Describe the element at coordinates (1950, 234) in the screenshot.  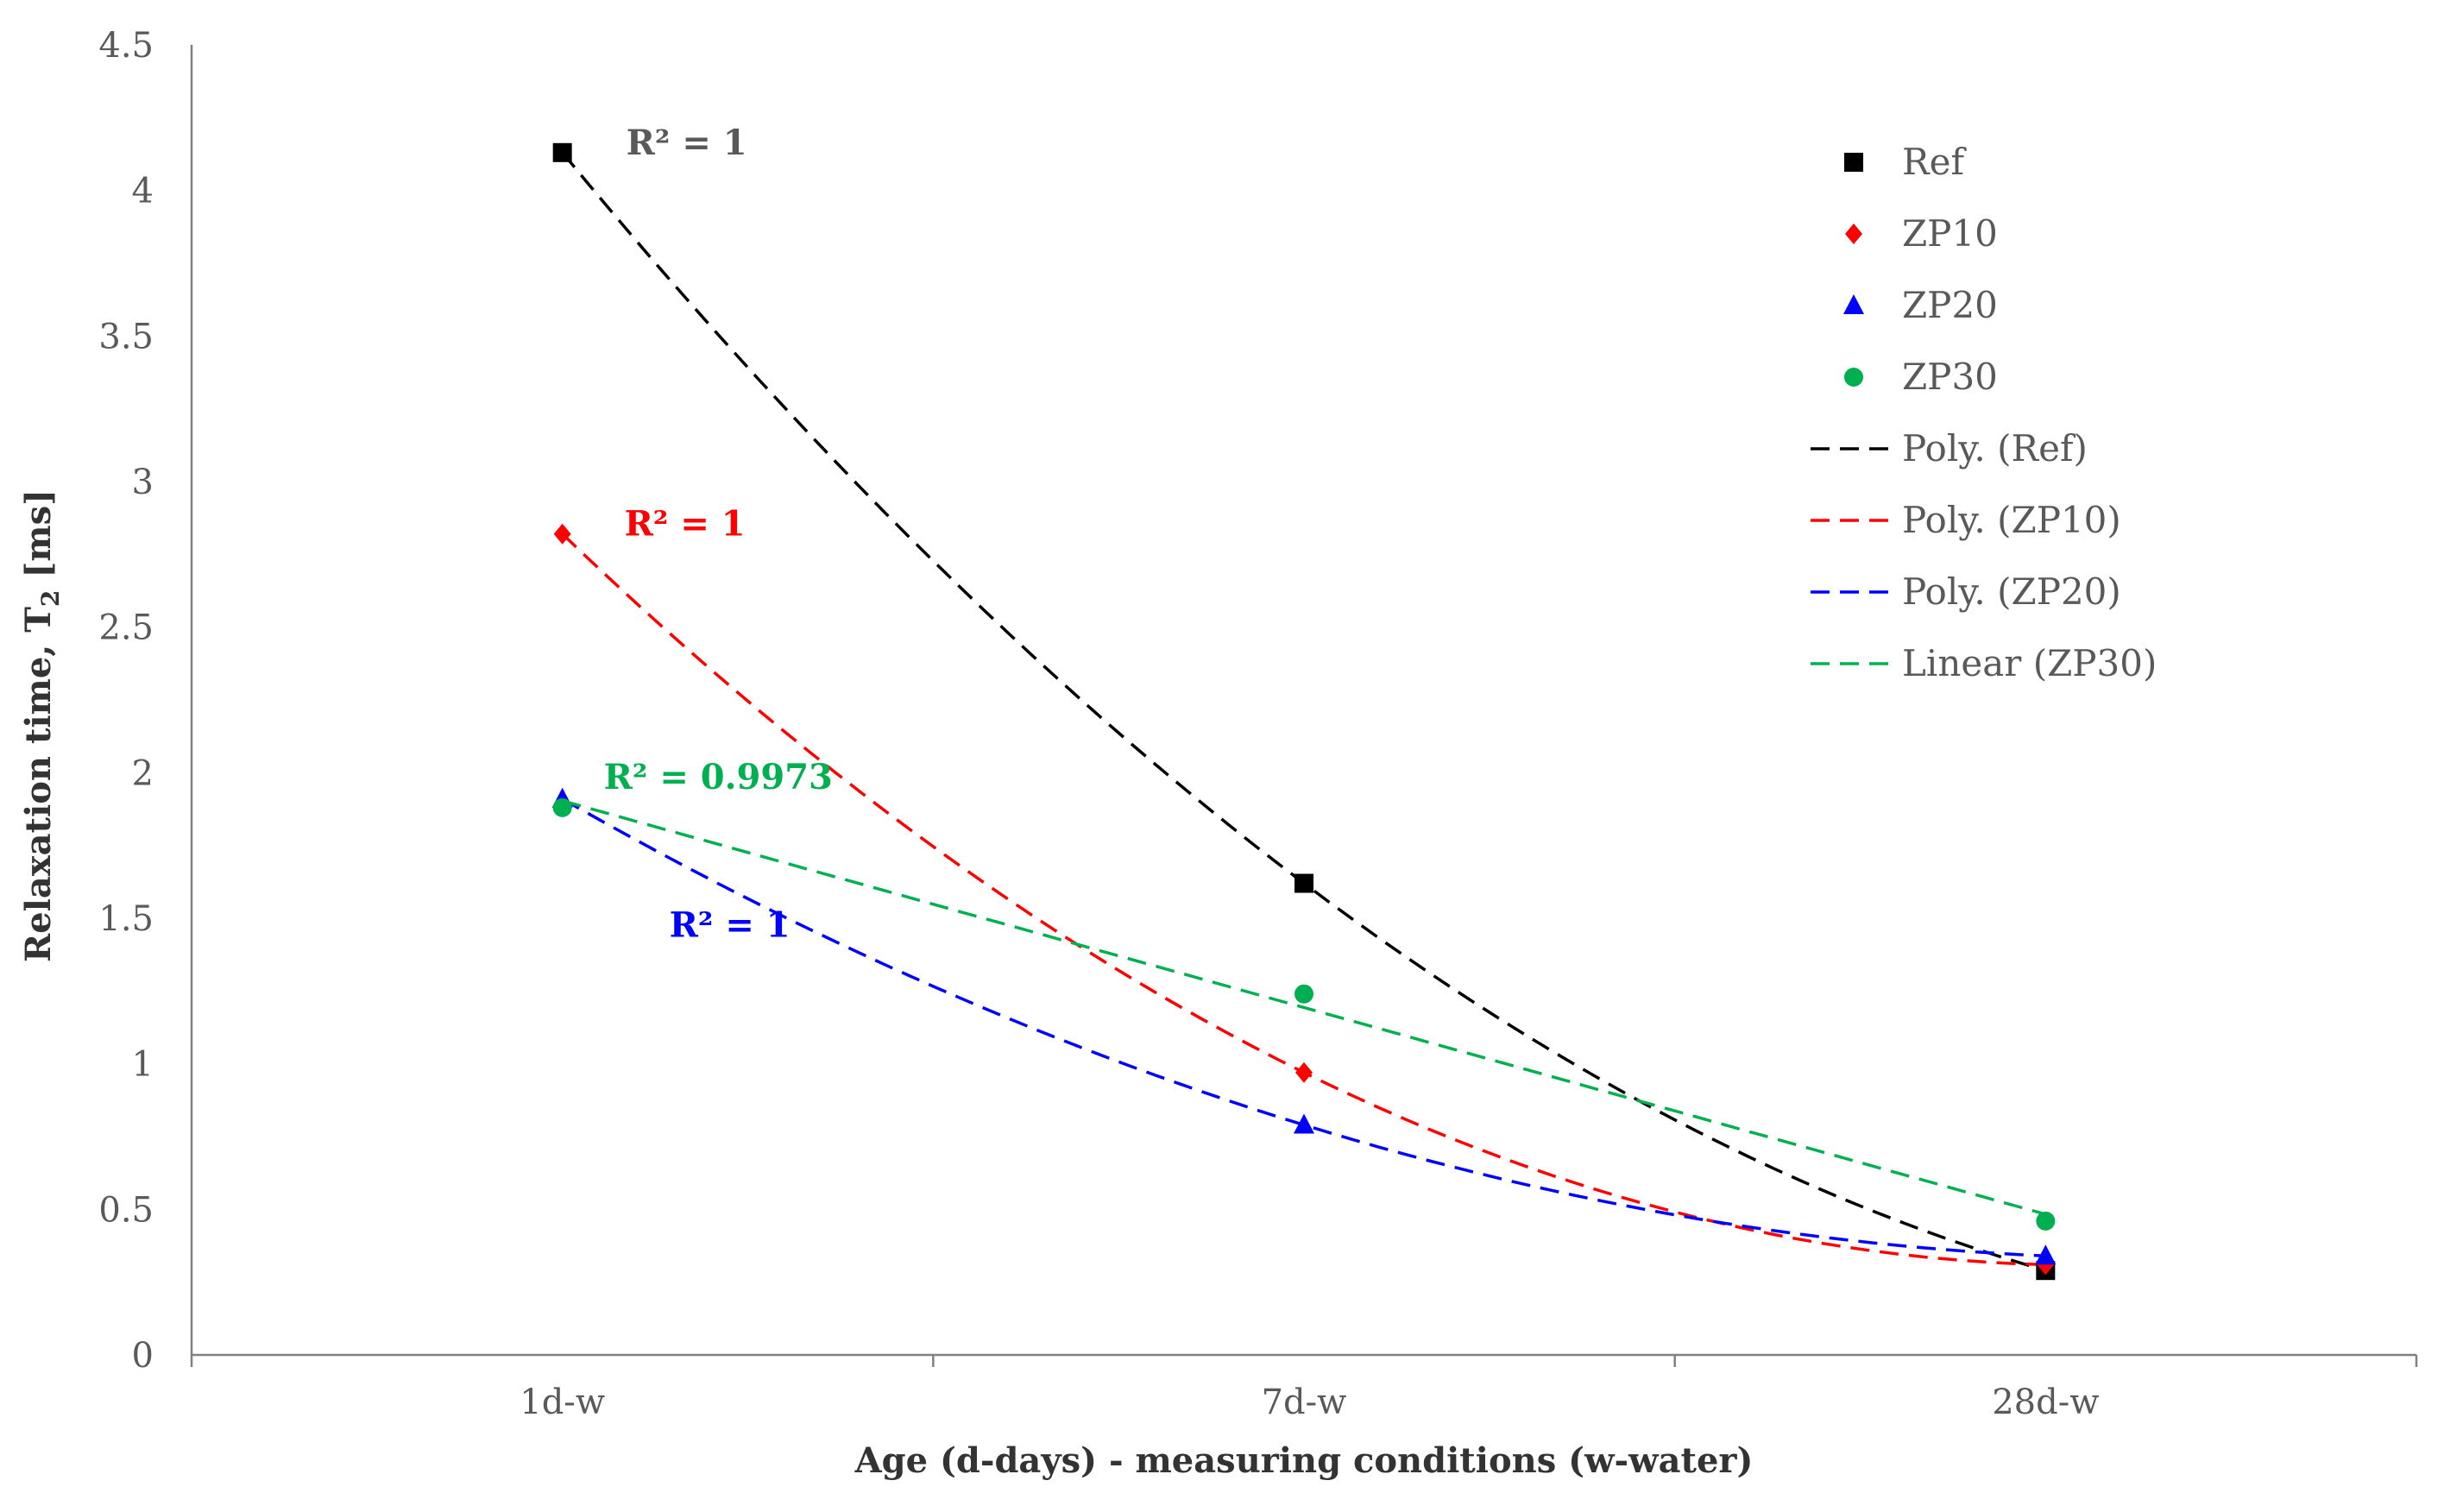
I see `legend-label-zp10: ZP10` at that location.